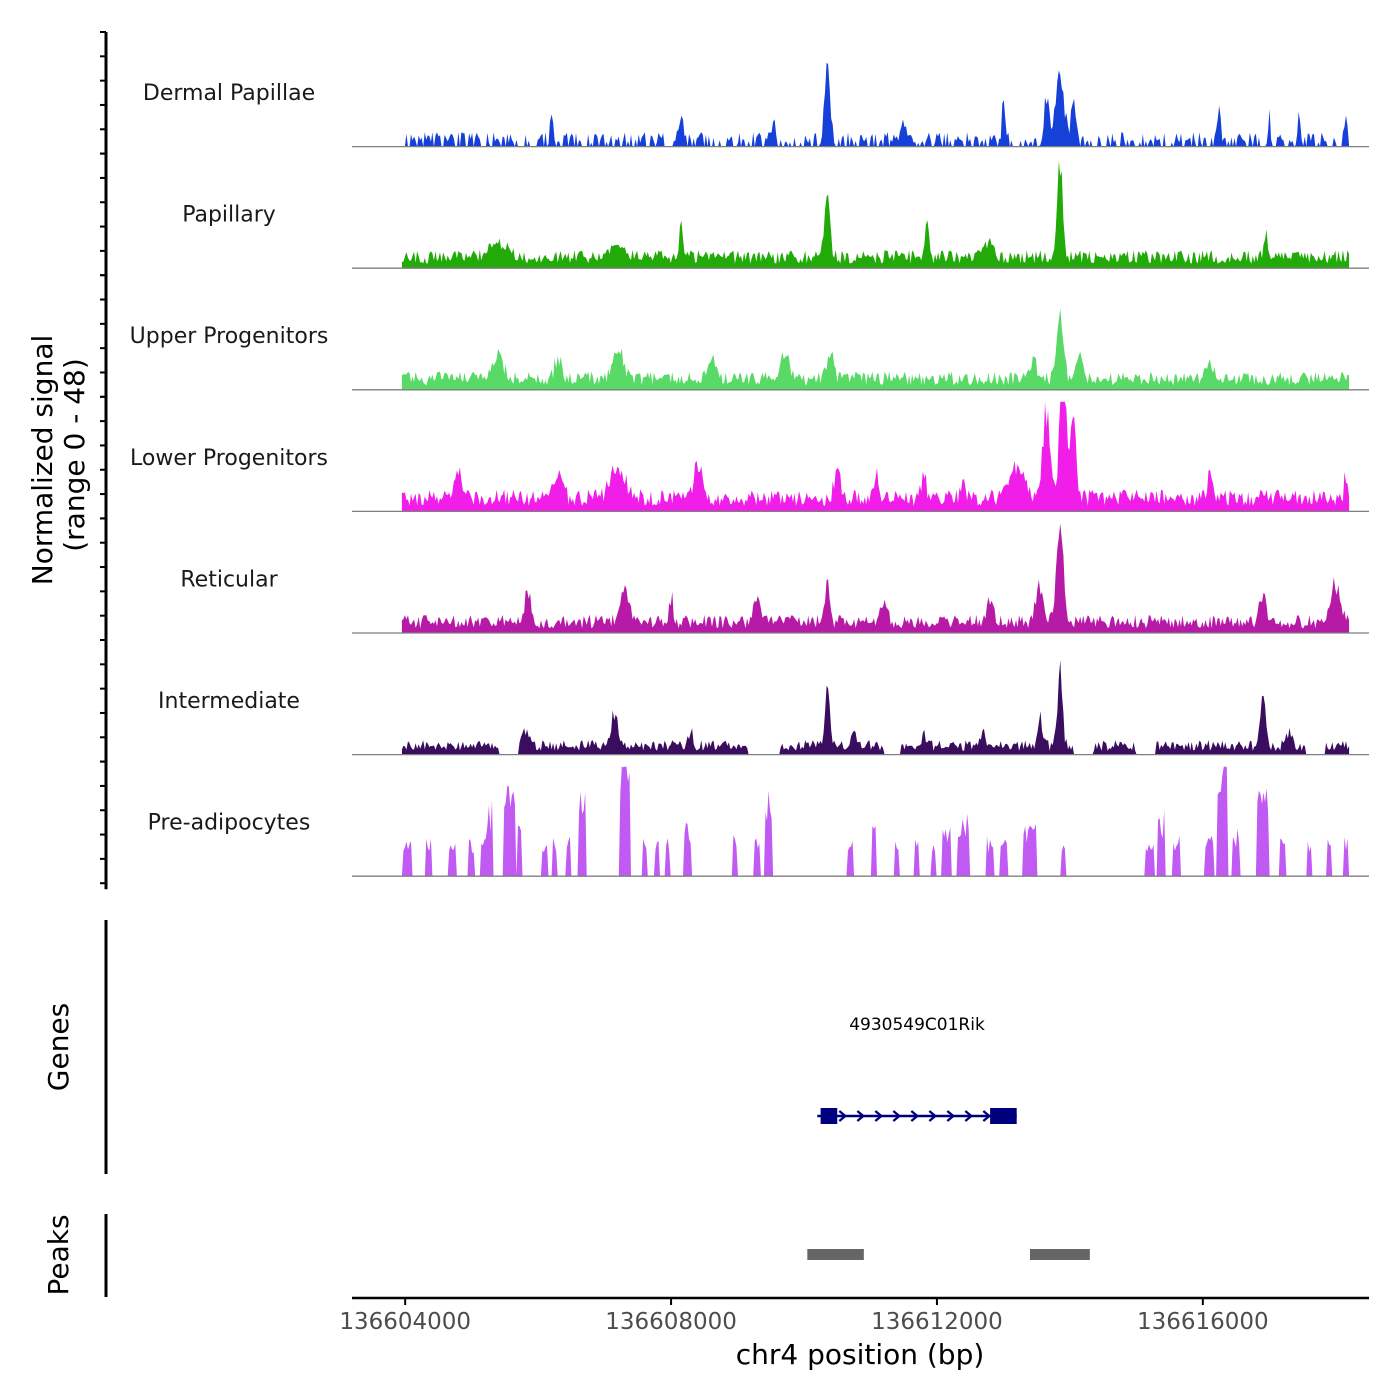 The image size is (1400, 1400). I want to click on y-axis-title: Normalized signal, so click(42, 460).